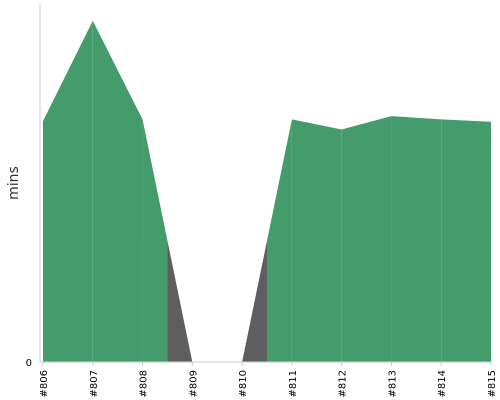 The height and width of the screenshot is (400, 500). What do you see at coordinates (44, 383) in the screenshot?
I see `x-tick-label: #806` at bounding box center [44, 383].